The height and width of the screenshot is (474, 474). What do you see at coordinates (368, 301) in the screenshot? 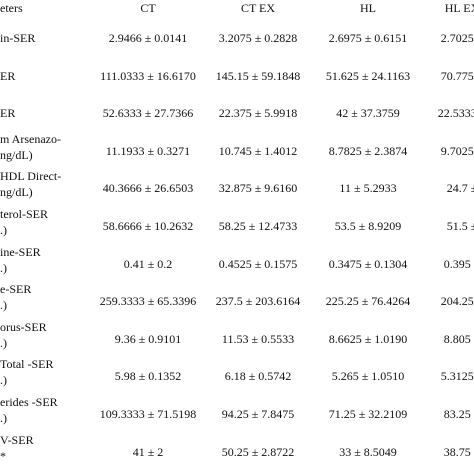
I see `cell: 225.25 ± 76.4264` at bounding box center [368, 301].